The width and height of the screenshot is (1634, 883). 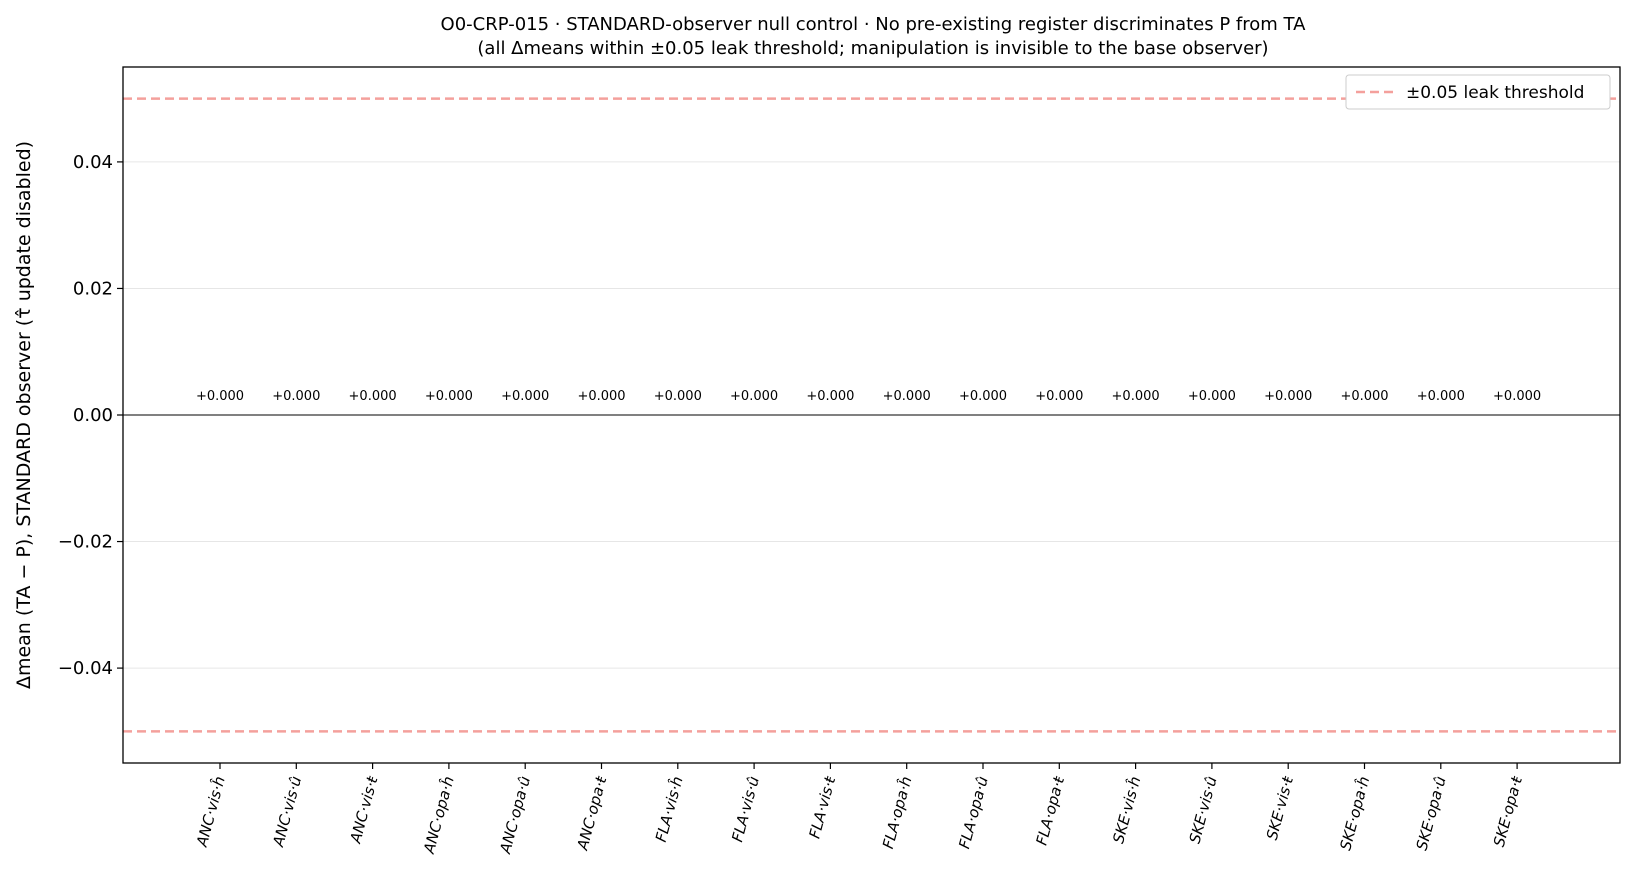 What do you see at coordinates (85, 542) in the screenshot?
I see `y-tick-label: −0.02` at bounding box center [85, 542].